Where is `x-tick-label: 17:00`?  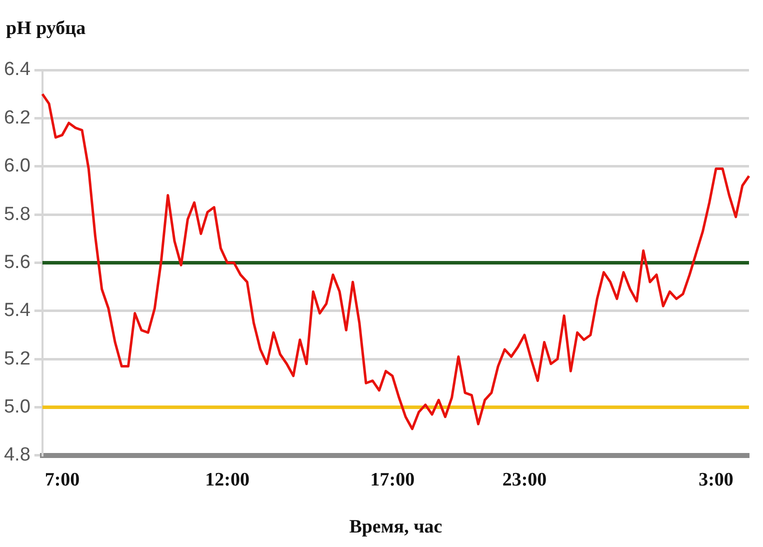
x-tick-label: 17:00 is located at coordinates (392, 480).